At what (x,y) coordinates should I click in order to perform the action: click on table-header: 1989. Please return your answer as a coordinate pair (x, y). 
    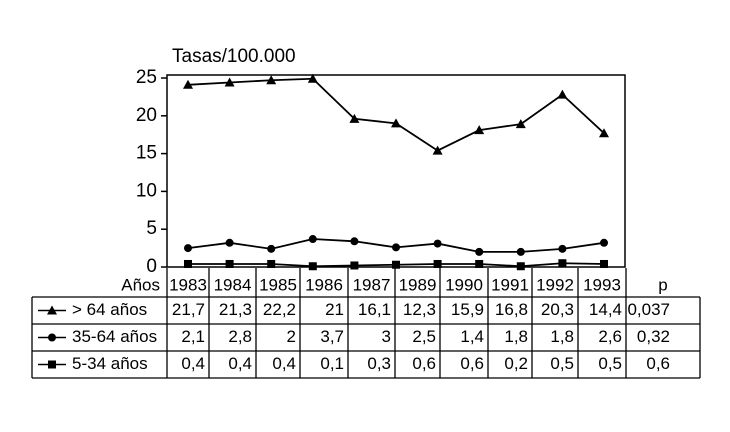
    Looking at the image, I should click on (418, 284).